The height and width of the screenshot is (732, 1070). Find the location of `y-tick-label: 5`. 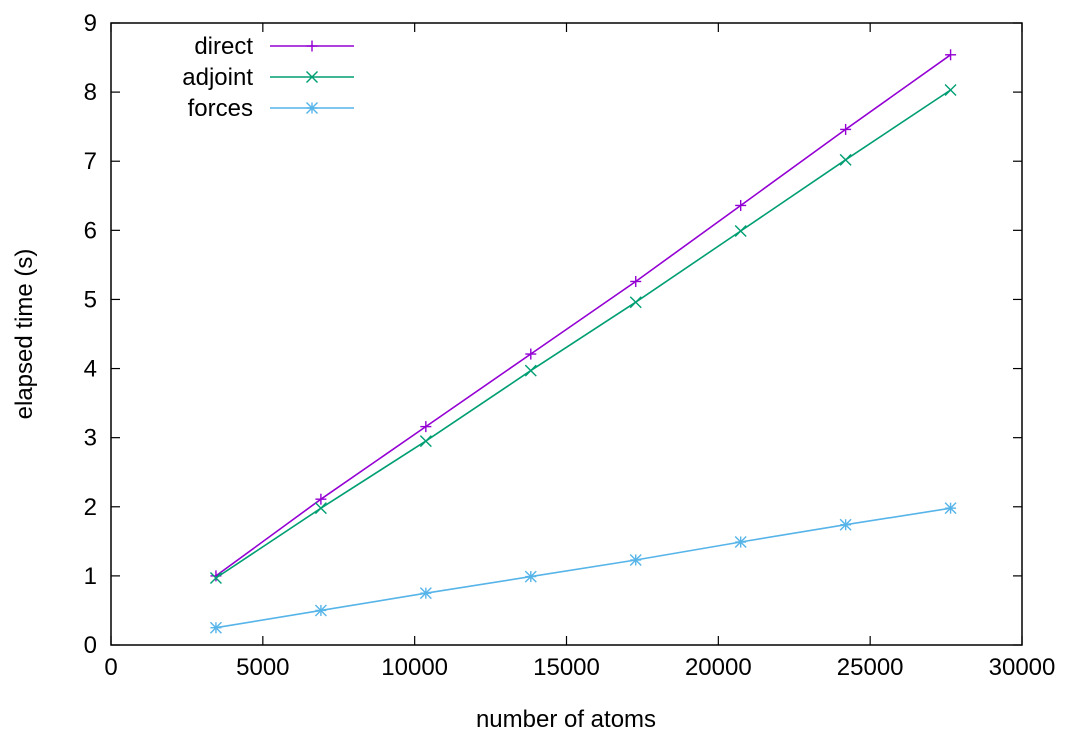

y-tick-label: 5 is located at coordinates (90, 299).